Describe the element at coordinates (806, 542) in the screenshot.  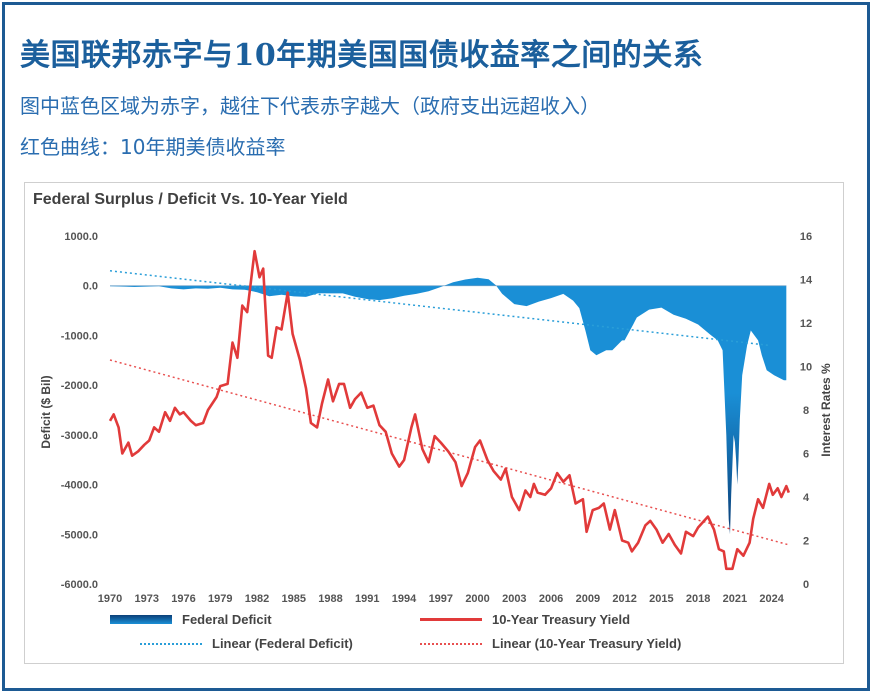
I see `y2-tick-label: 2` at that location.